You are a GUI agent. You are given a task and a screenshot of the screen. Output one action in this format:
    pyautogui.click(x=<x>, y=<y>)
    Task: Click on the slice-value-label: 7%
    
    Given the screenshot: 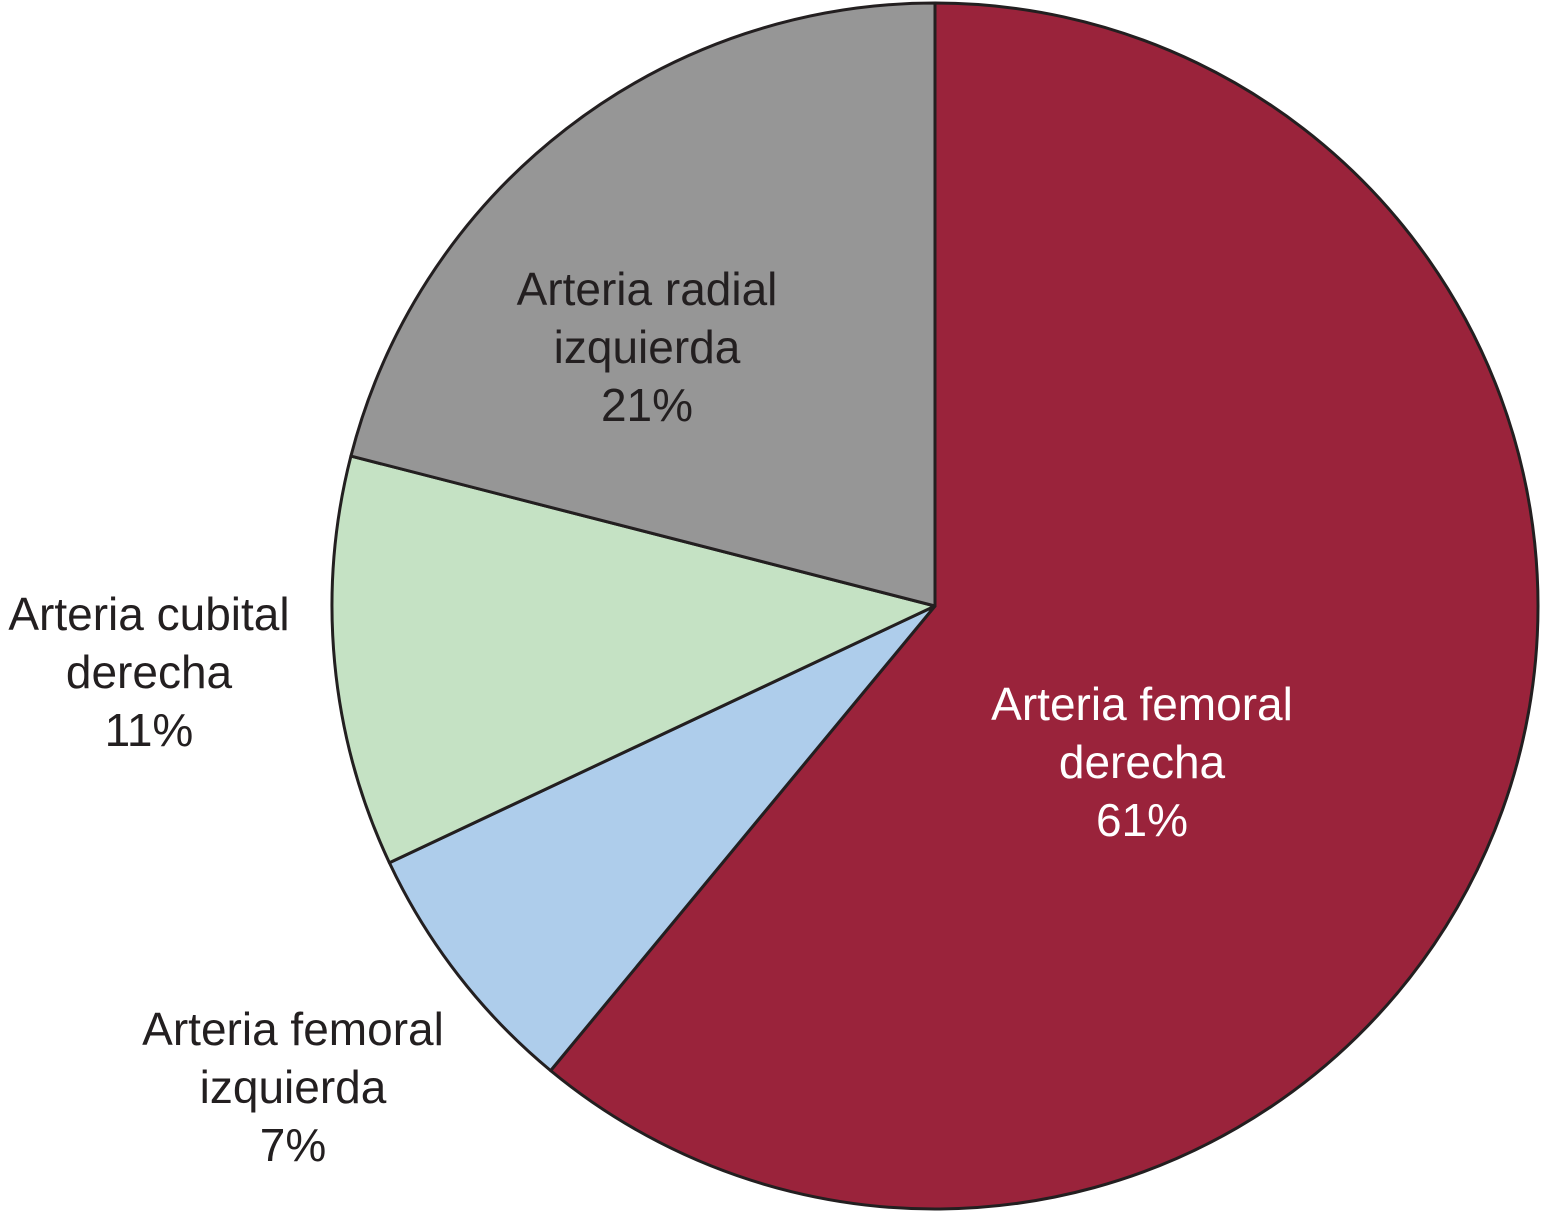 What is the action you would take?
    pyautogui.click(x=293, y=1145)
    